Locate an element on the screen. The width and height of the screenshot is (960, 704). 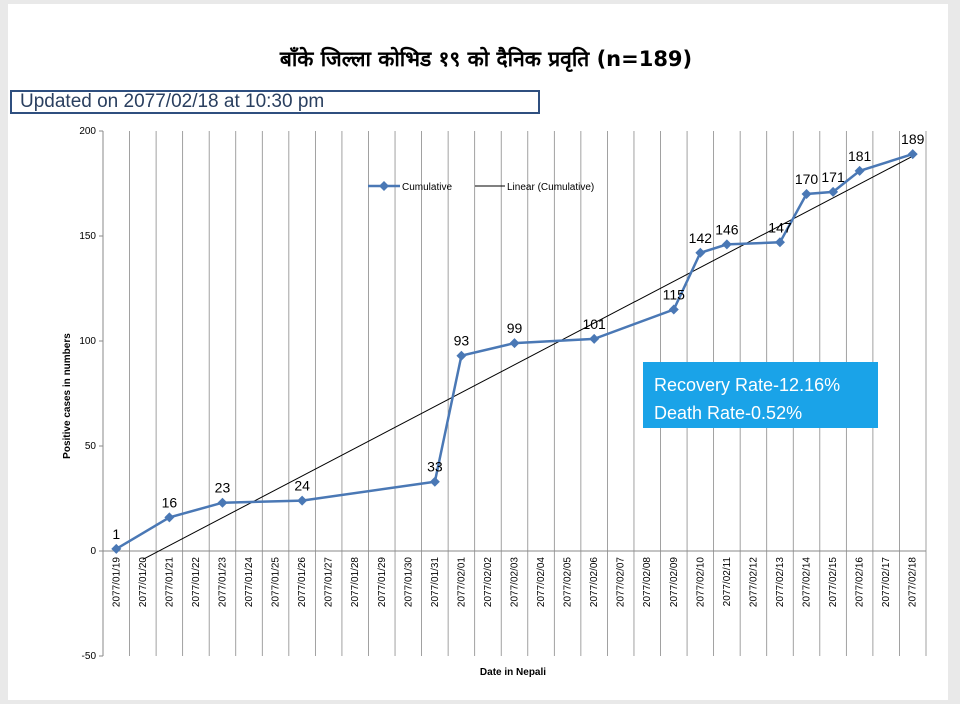
x-axis-title: Date in Nepali is located at coordinates (513, 672).